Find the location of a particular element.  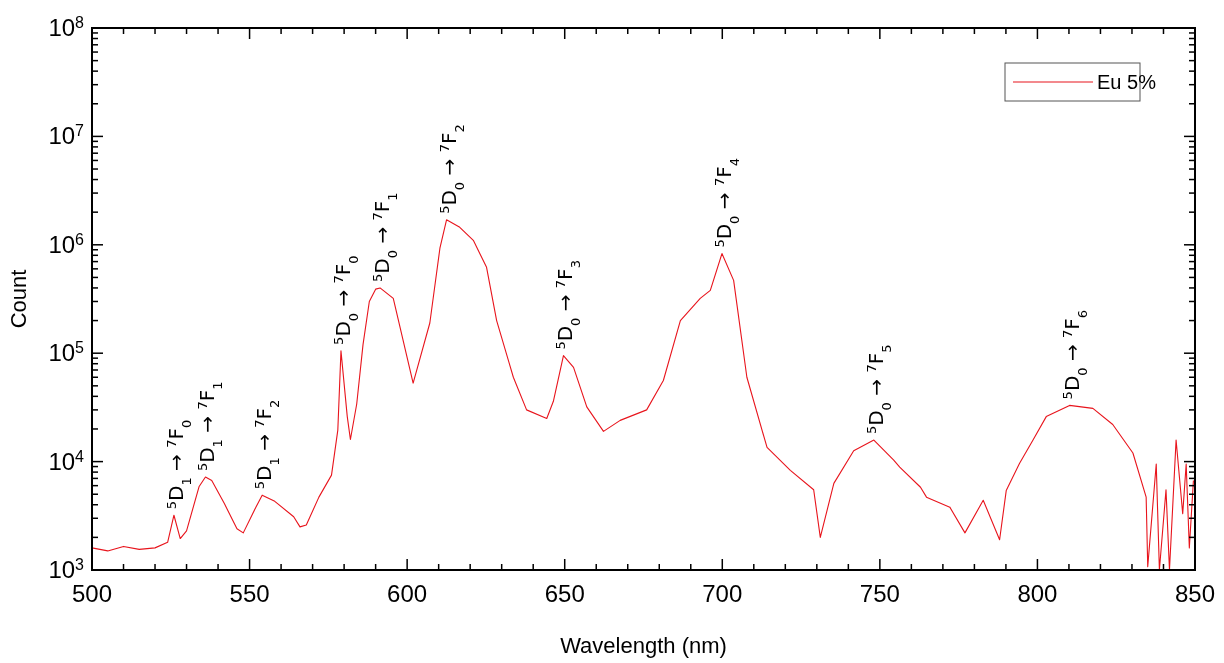

y-tick-label: 10$^{8}$ is located at coordinates (66, 27).